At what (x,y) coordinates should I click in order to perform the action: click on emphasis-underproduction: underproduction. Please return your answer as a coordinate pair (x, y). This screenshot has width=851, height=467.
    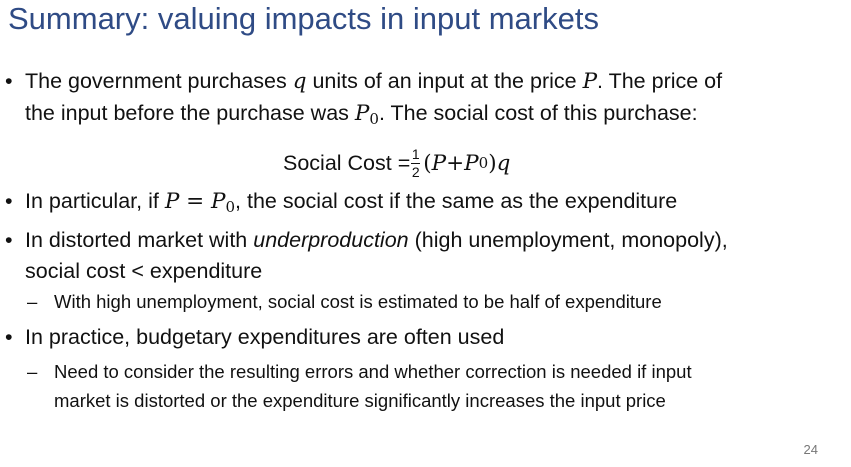
    Looking at the image, I should click on (331, 240).